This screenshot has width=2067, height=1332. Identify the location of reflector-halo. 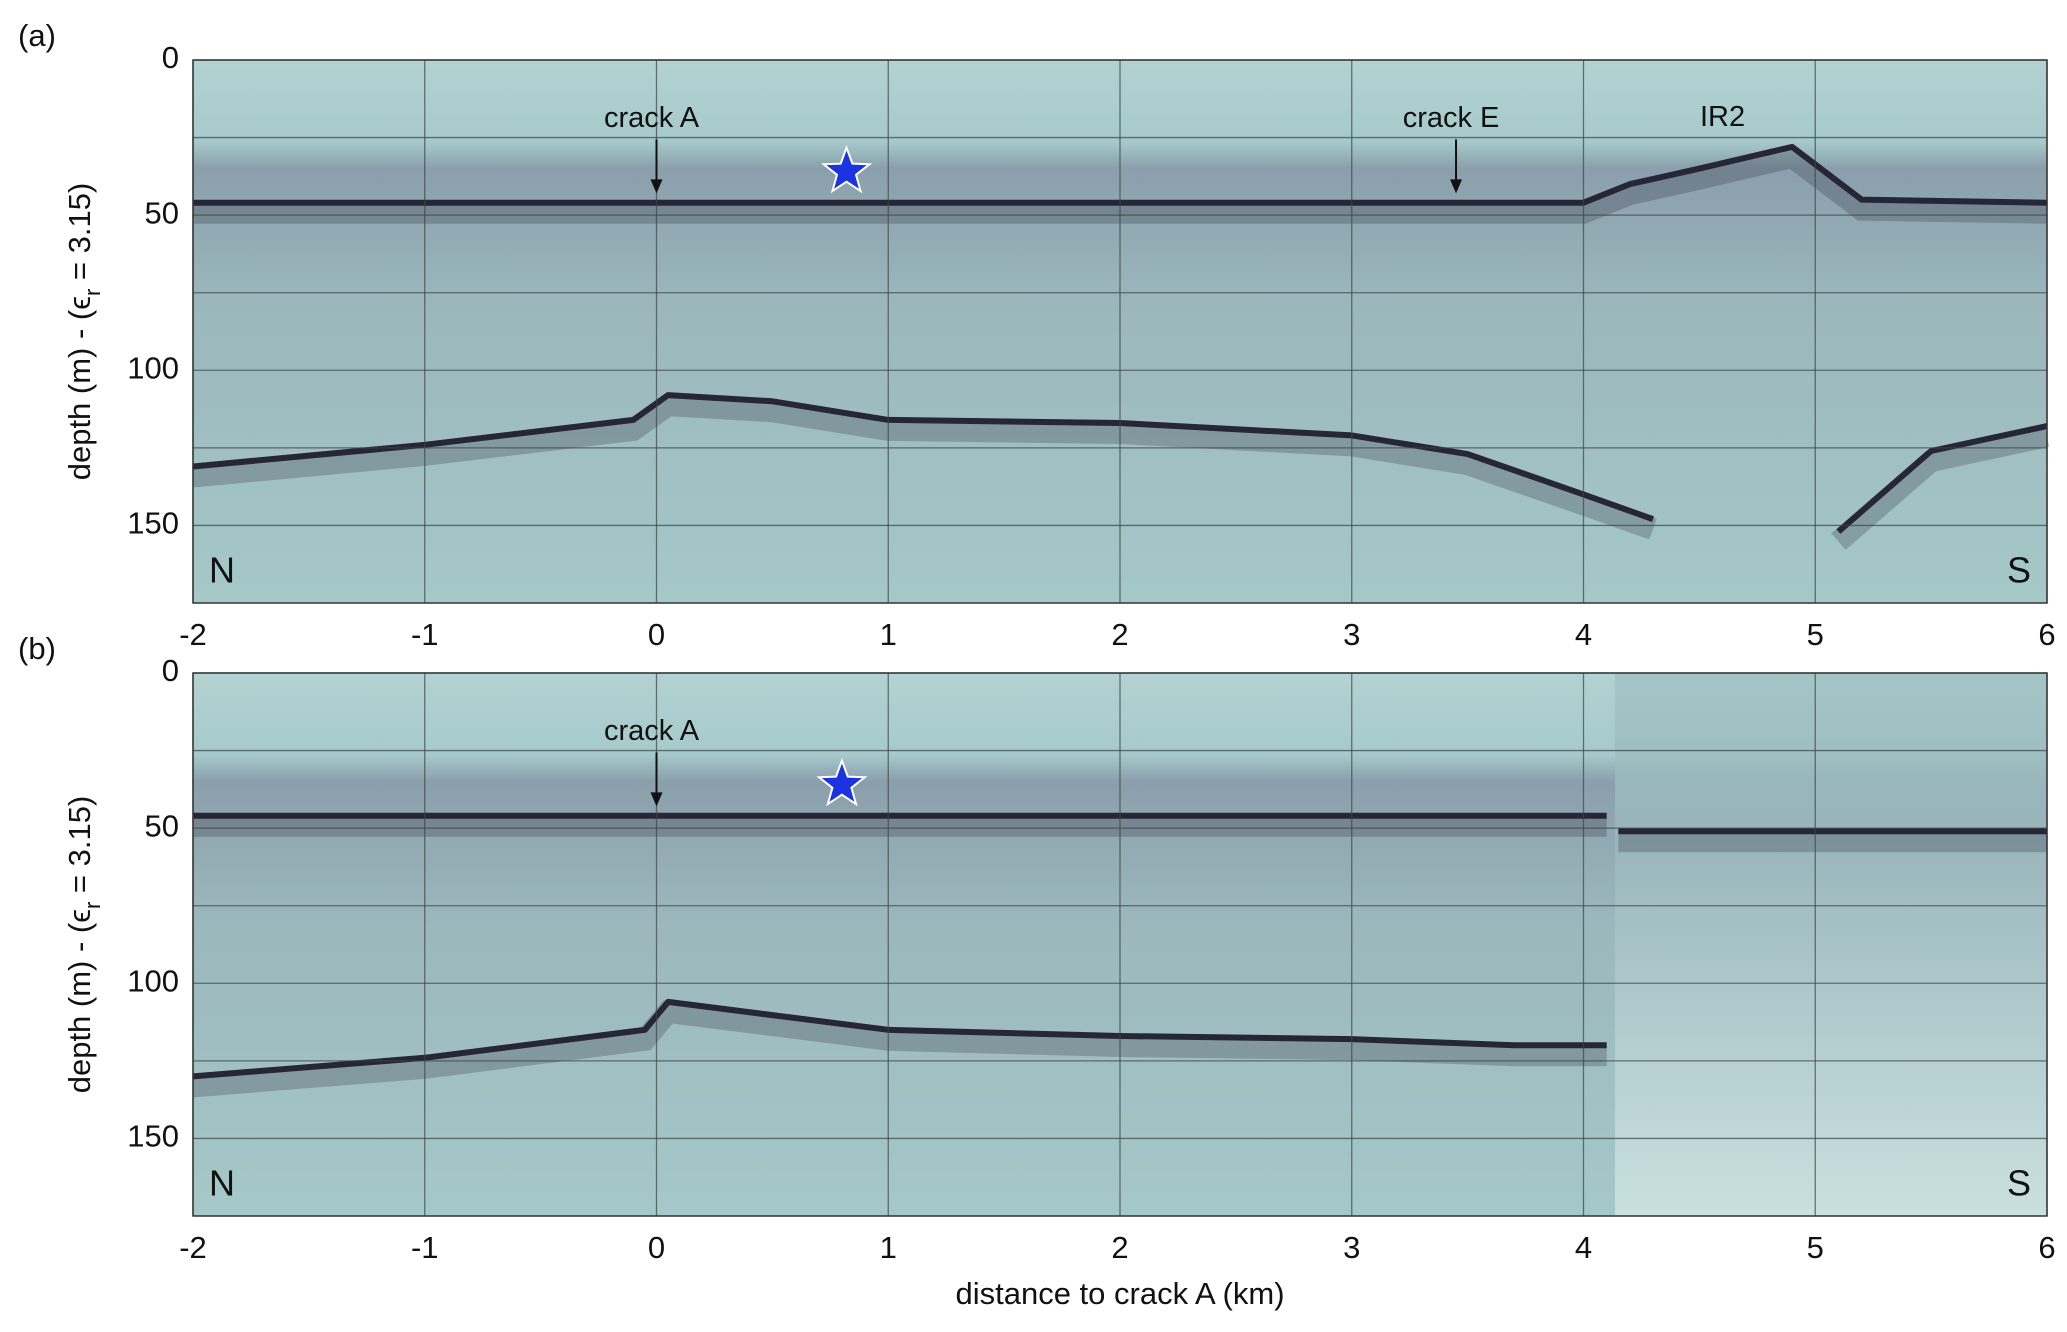
(1120, 184).